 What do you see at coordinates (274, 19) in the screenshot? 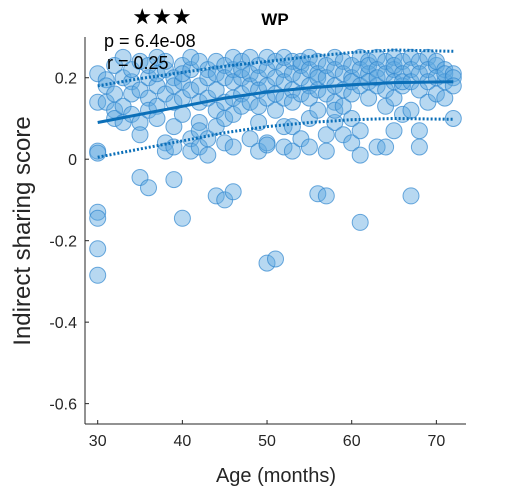
I see `chart-title: WP` at bounding box center [274, 19].